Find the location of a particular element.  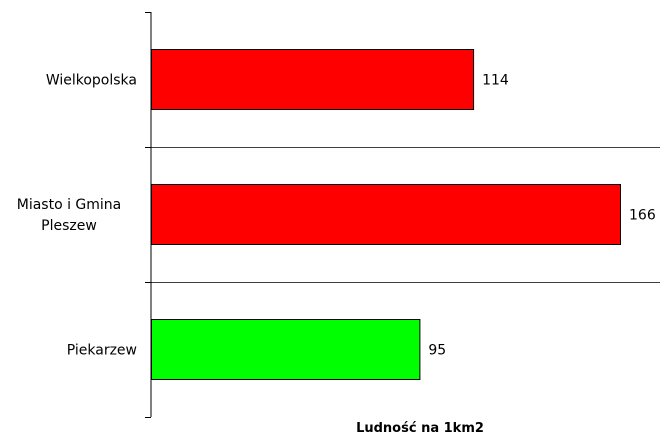

category-label-line: Miasto i Gmina is located at coordinates (69, 205).